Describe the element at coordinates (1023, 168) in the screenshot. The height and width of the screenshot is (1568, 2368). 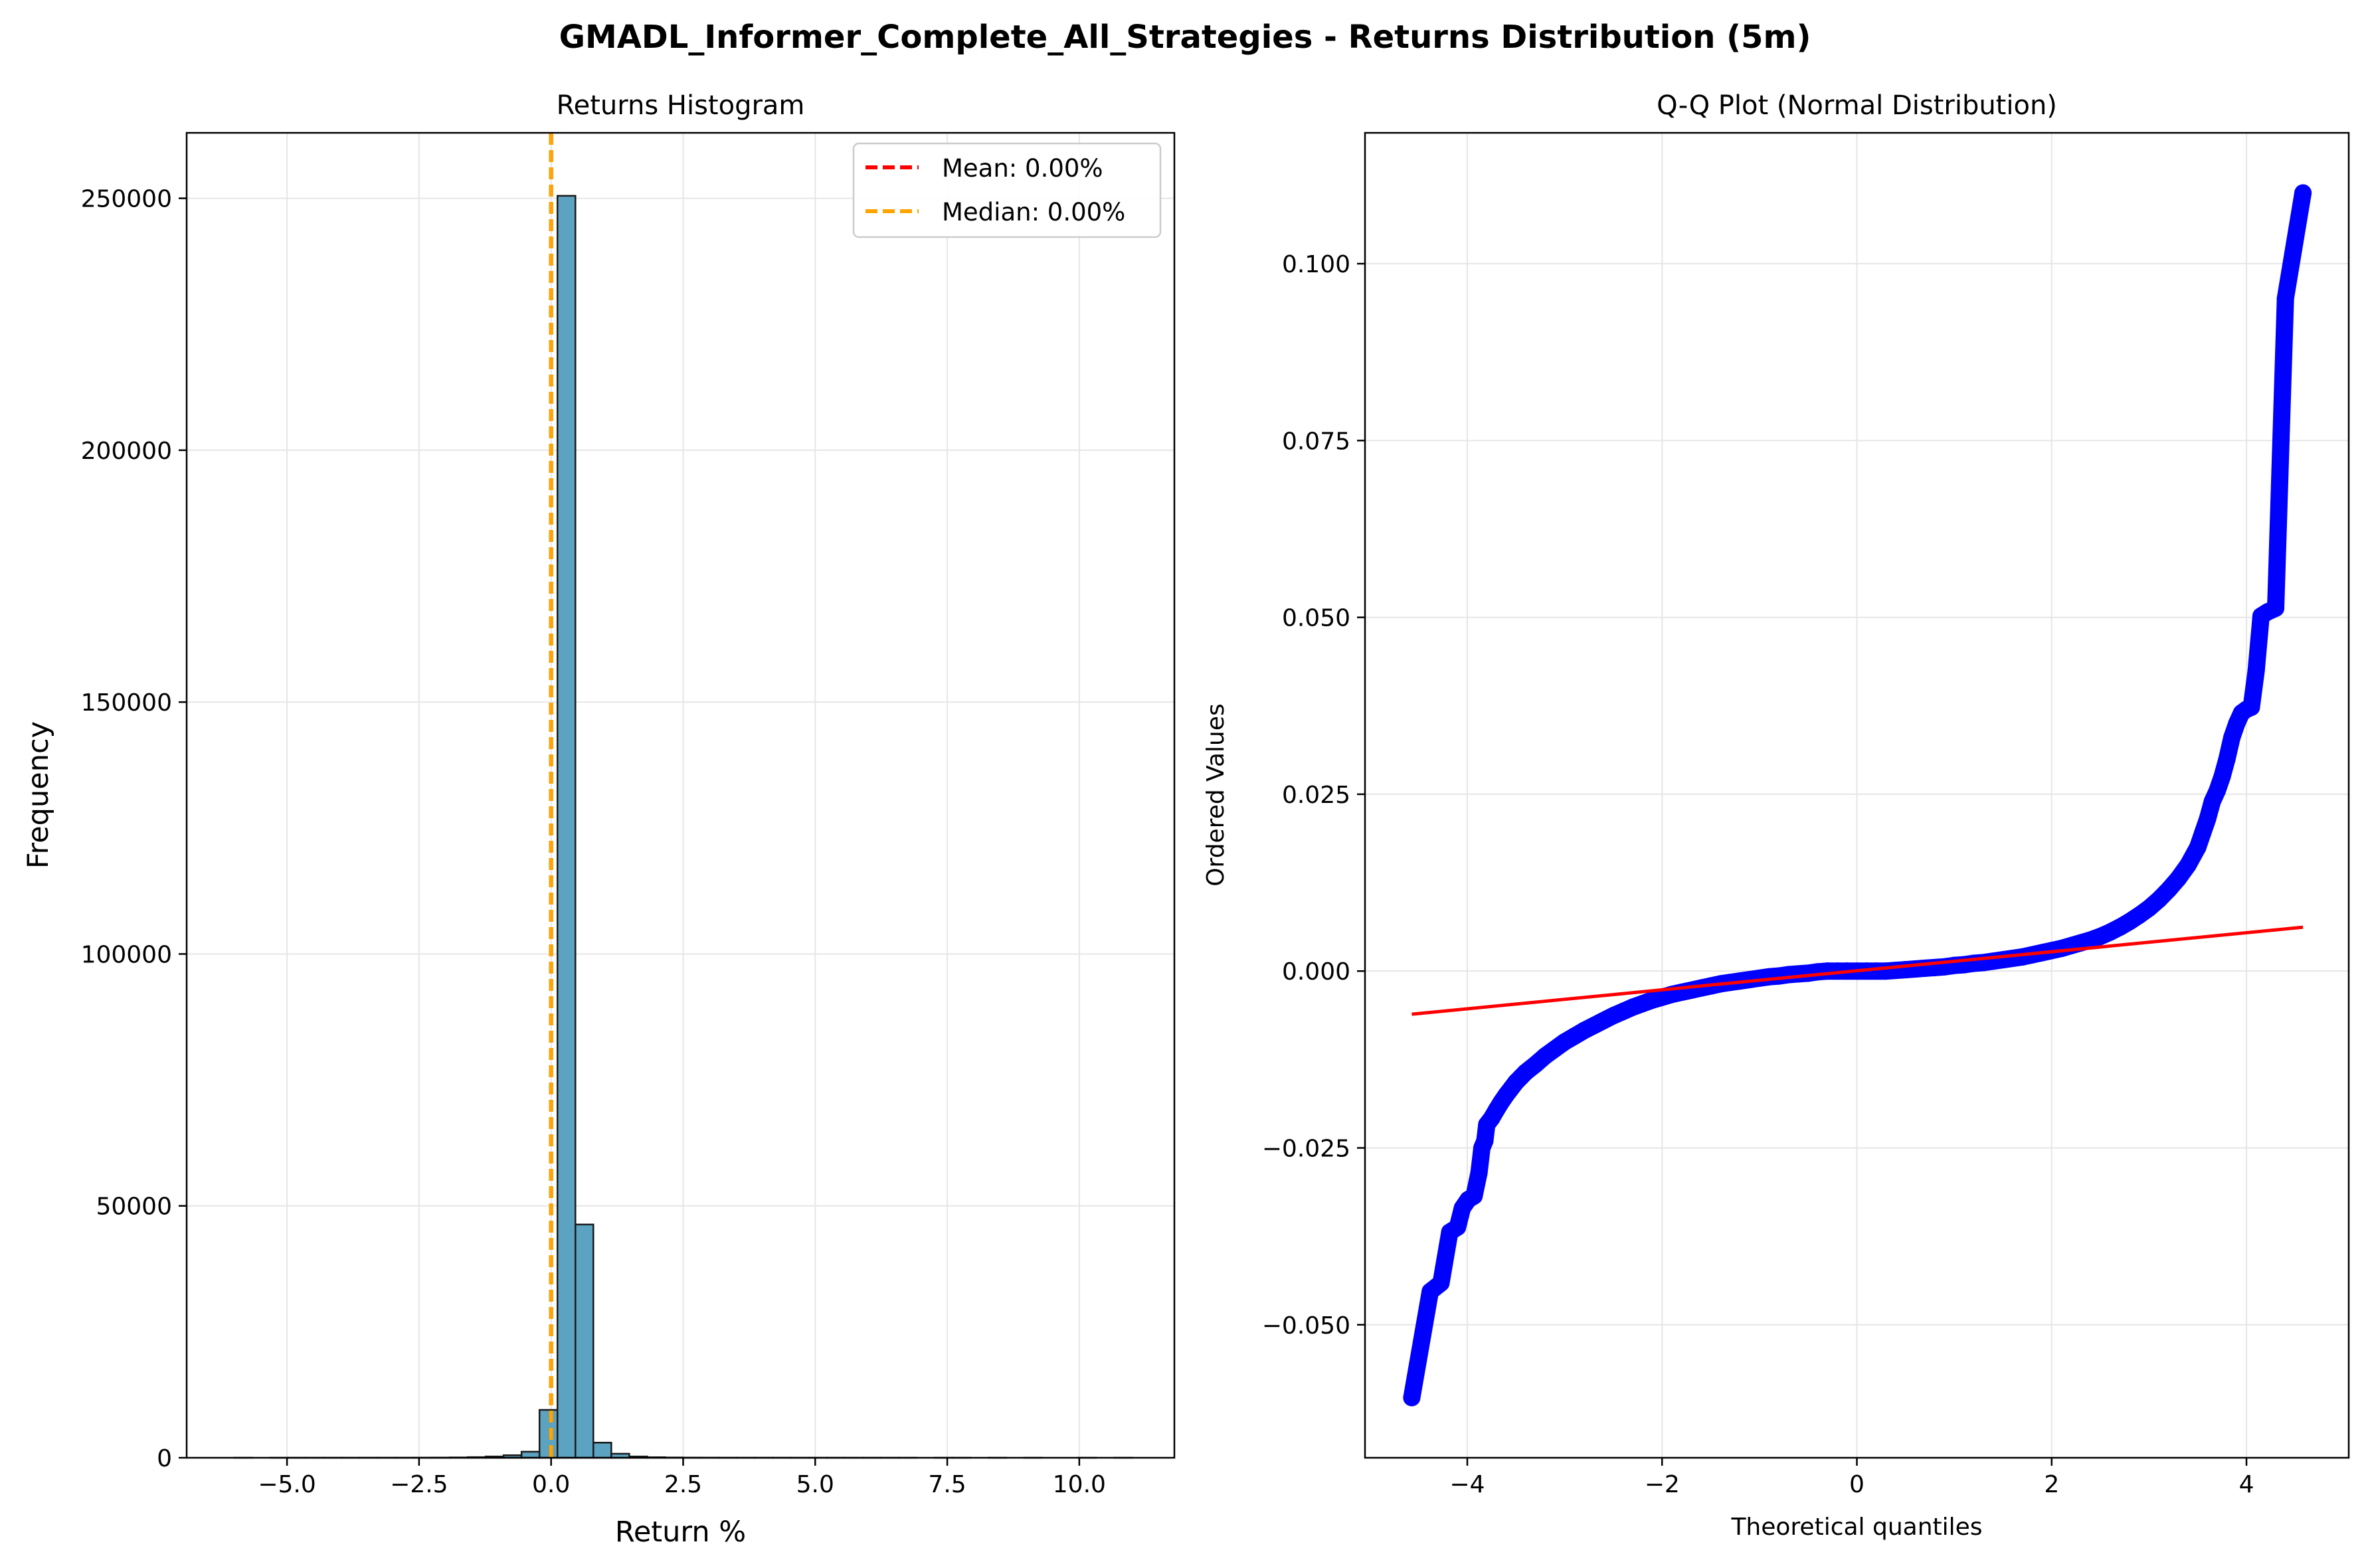
I see `legend-mean-label: Mean: 0.00%` at that location.